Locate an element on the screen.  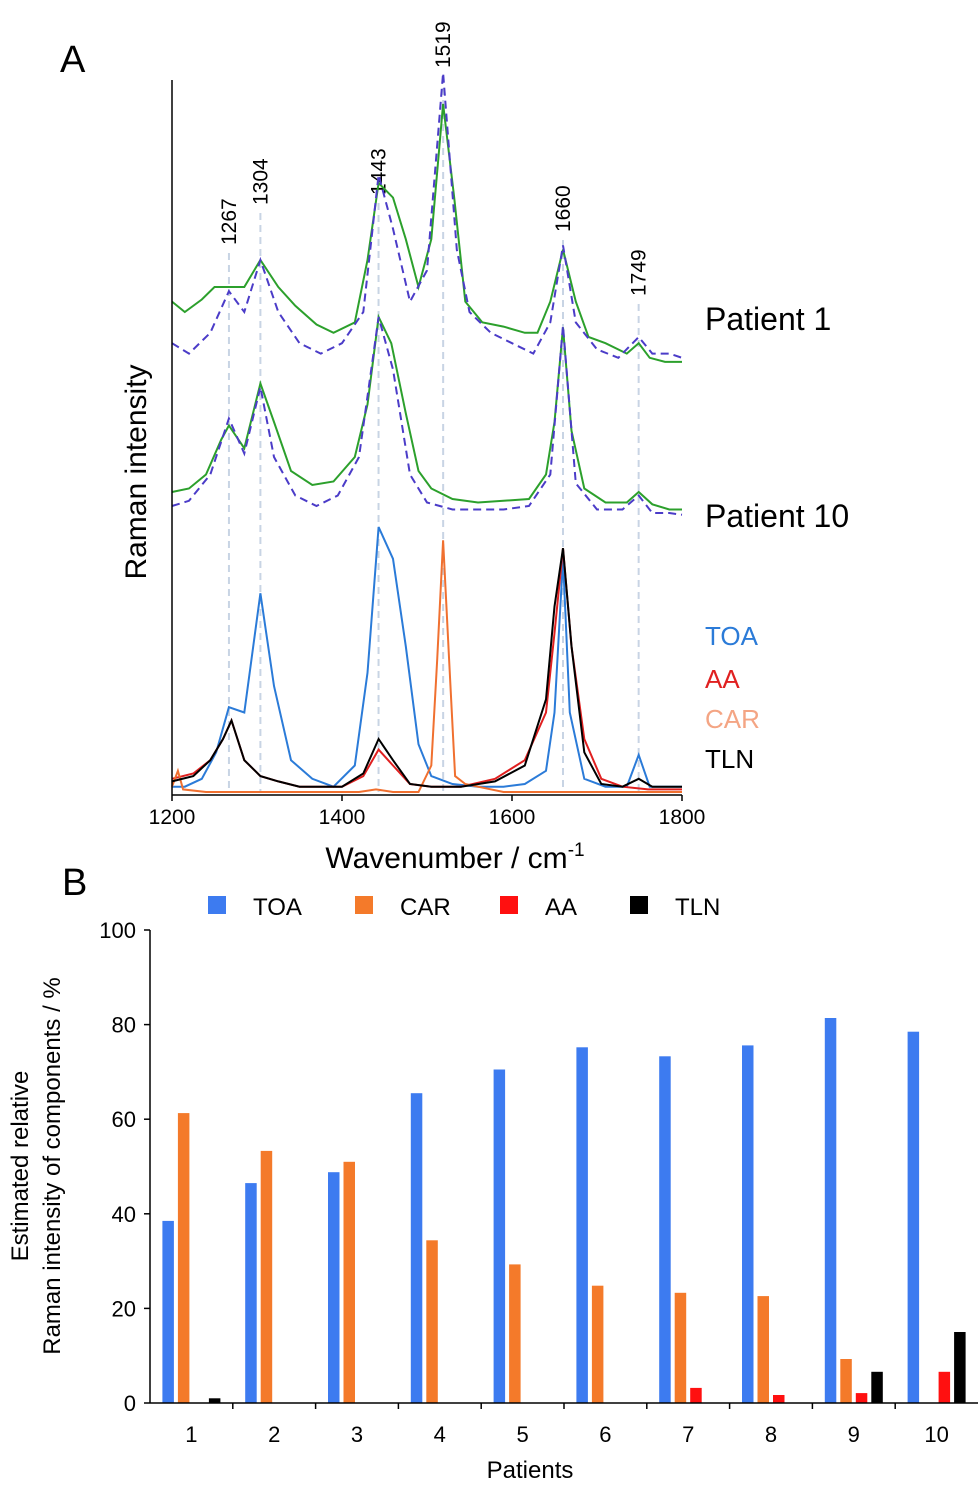
spectrum-2-dashed is located at coordinates (427, 416).